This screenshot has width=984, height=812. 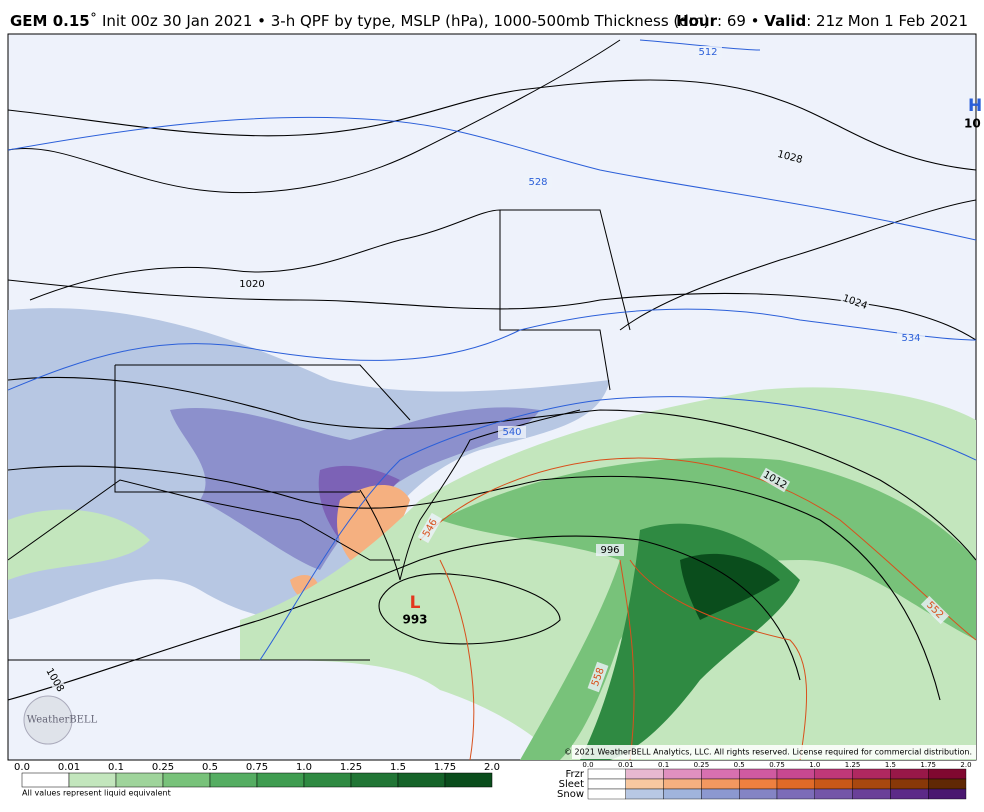 What do you see at coordinates (702, 765) in the screenshot?
I see `ptype-tick-label: 0.25` at bounding box center [702, 765].